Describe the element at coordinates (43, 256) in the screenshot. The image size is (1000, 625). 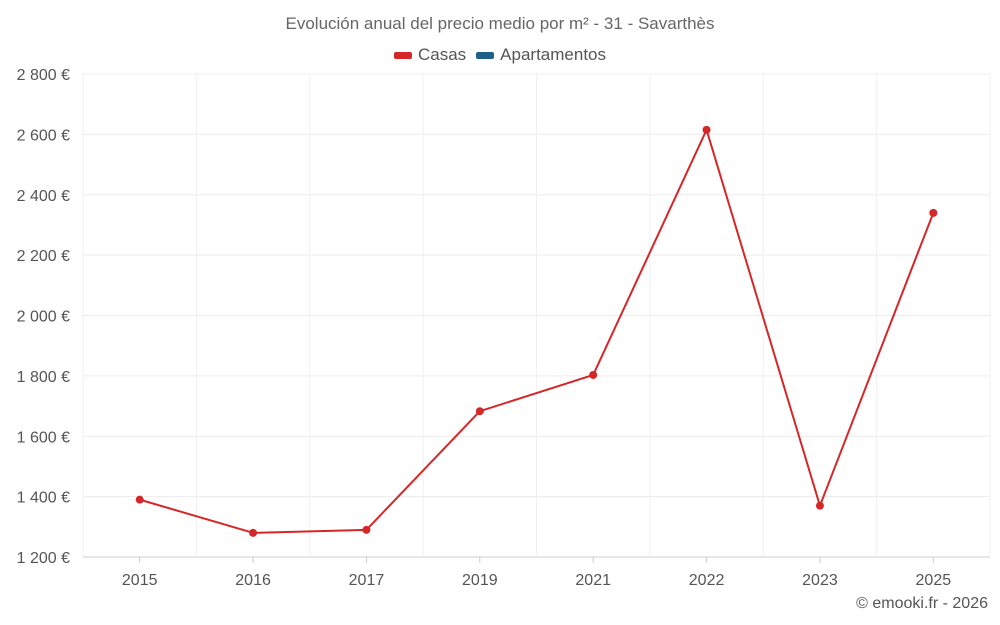
I see `y-tick-label: 2 200 €` at that location.